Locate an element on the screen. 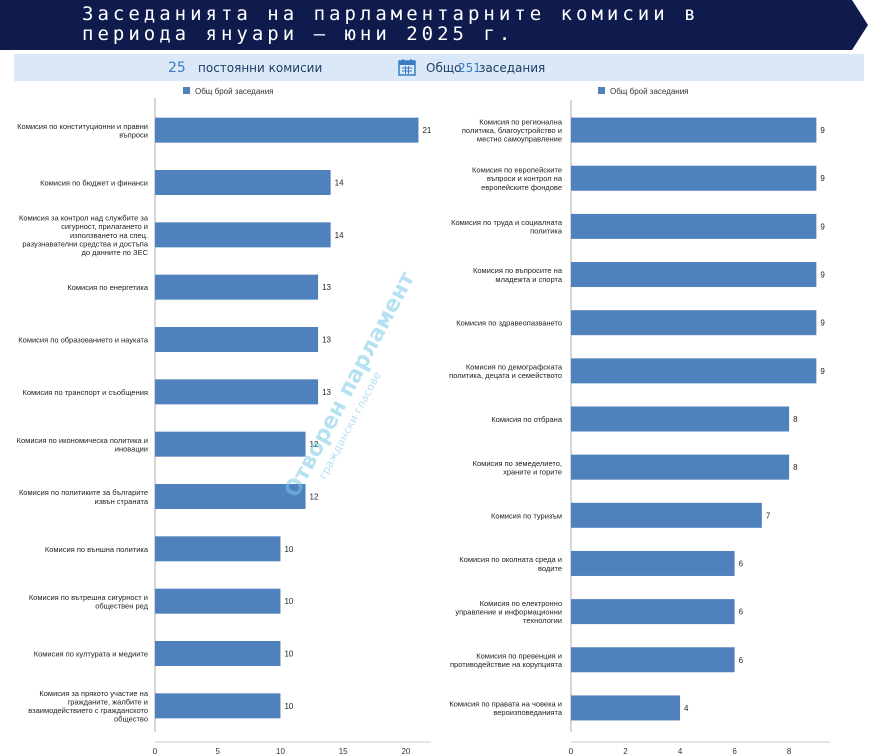  data-label: 4 is located at coordinates (686, 708).